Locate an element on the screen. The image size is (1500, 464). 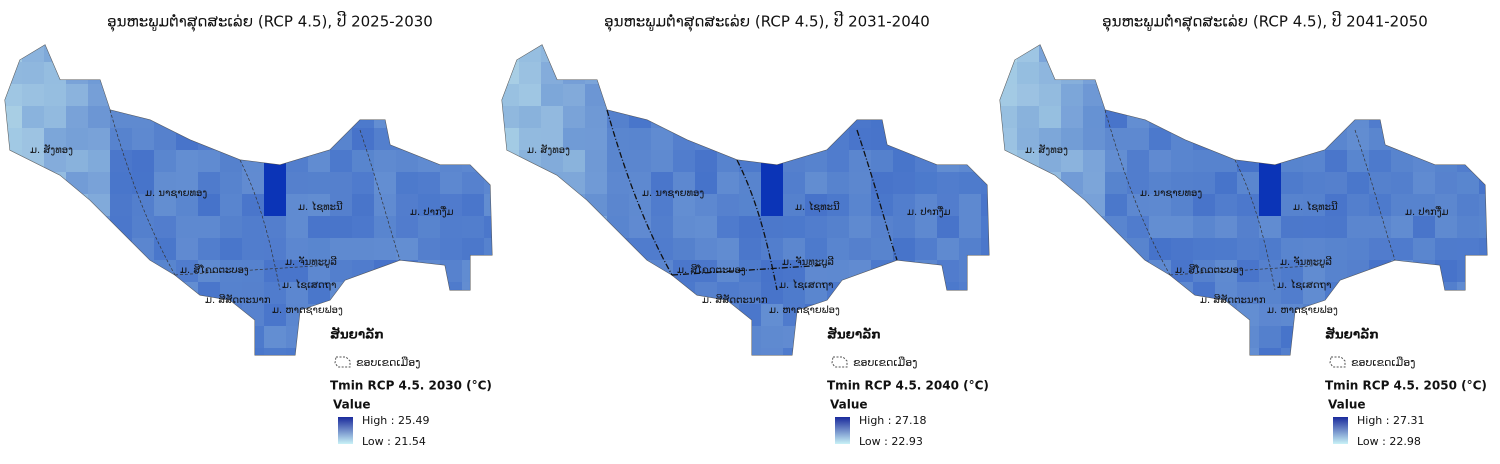
district-label: ມ. ສີໂຄດຕະບອງ is located at coordinates (214, 269).